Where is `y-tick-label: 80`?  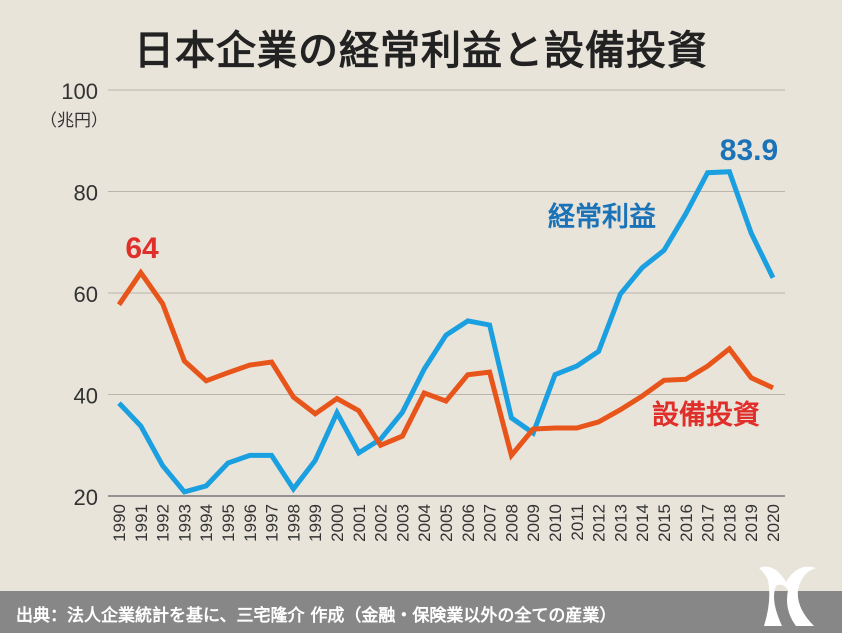 y-tick-label: 80 is located at coordinates (86, 193).